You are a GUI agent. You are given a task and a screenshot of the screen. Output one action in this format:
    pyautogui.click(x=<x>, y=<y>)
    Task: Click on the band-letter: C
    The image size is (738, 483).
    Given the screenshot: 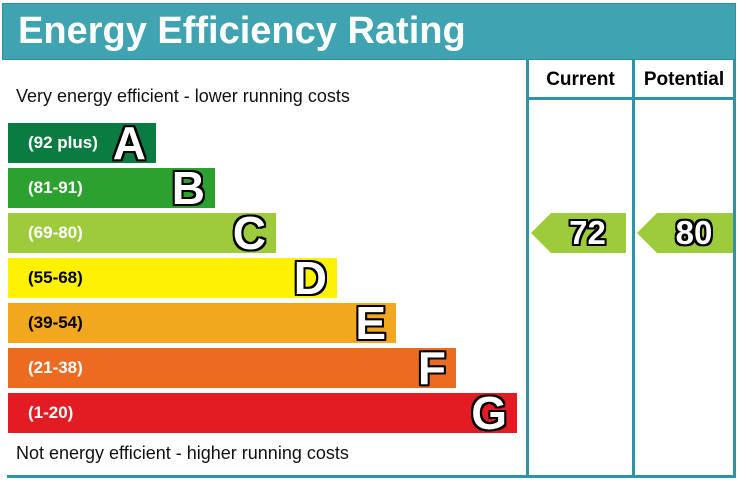 What is the action you would take?
    pyautogui.click(x=249, y=233)
    